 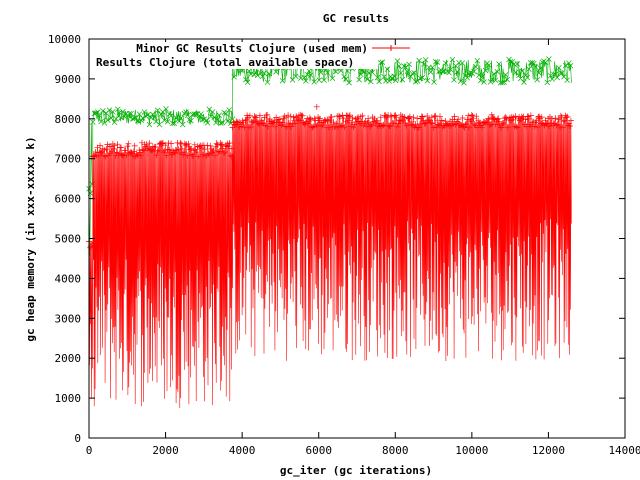 What do you see at coordinates (68, 79) in the screenshot?
I see `y-tick-label: 9000` at bounding box center [68, 79].